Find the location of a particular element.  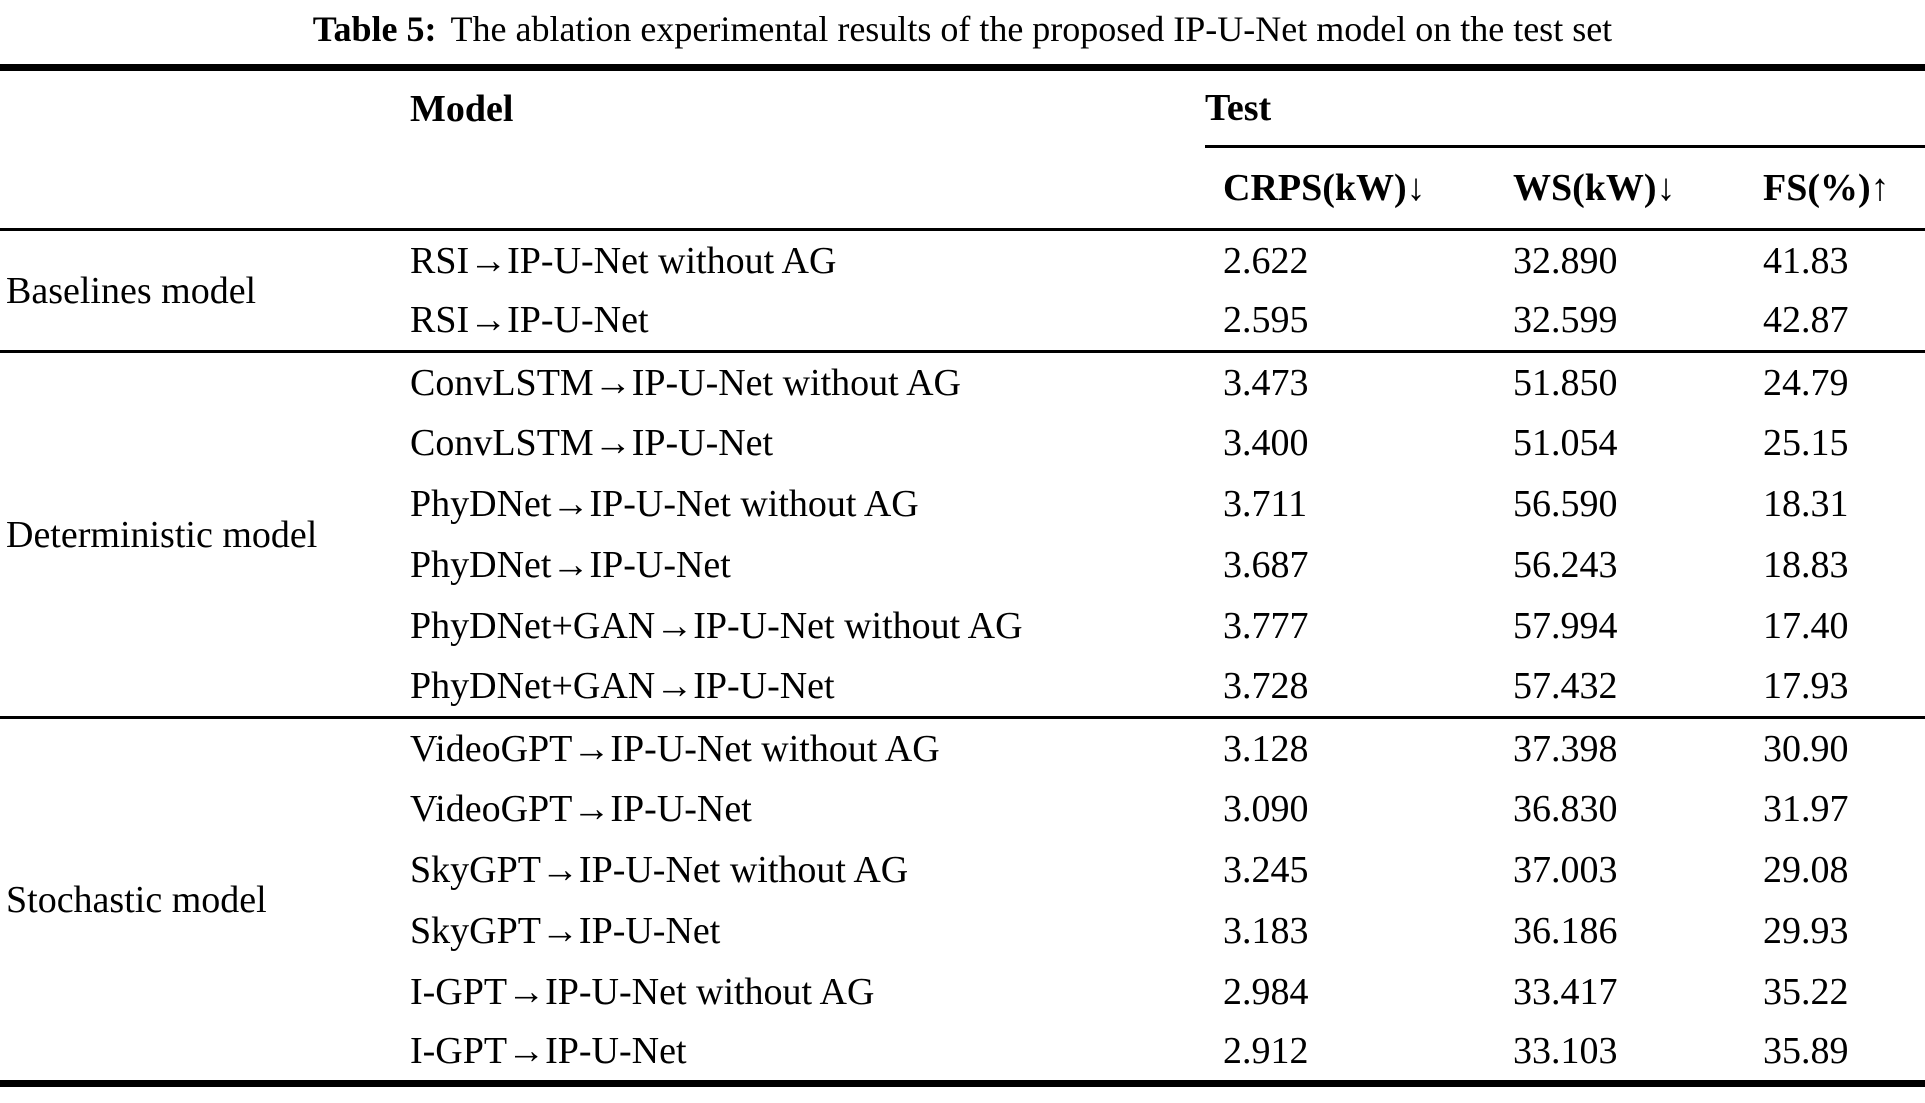

model-cell: RSI→IP-U-Net without AG is located at coordinates (623, 260).